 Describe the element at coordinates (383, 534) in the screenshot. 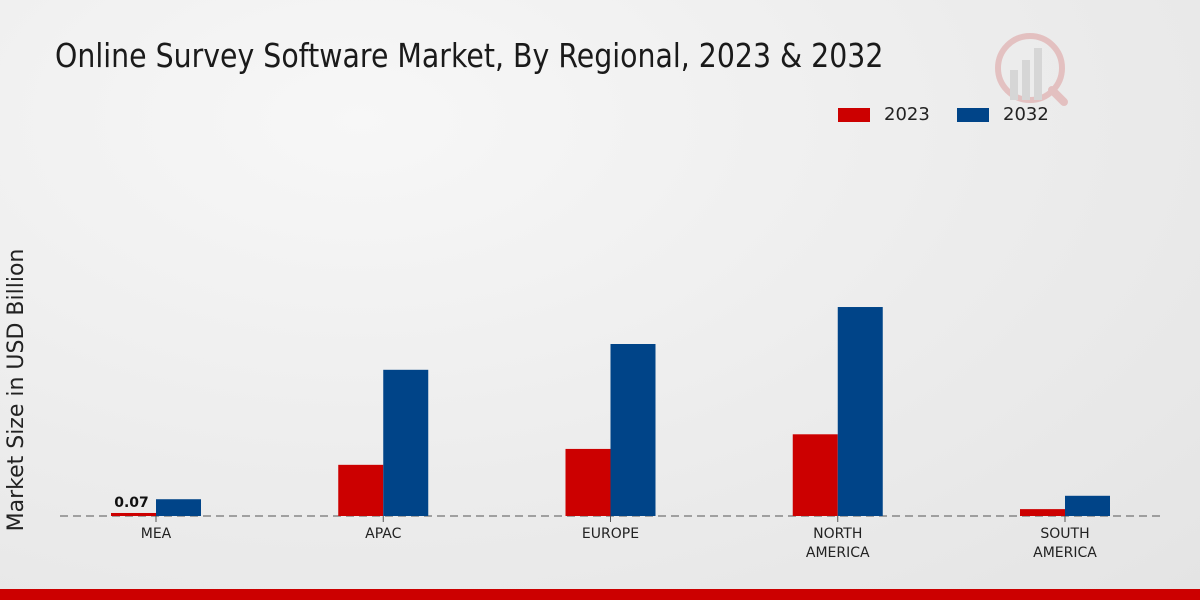

I see `x-tick-label: APAC` at that location.